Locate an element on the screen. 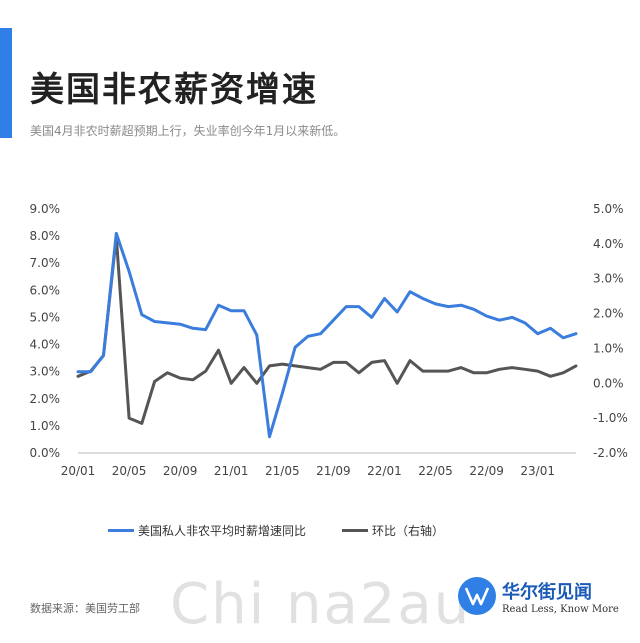  y-right-tick-label: 4.0% is located at coordinates (608, 244).